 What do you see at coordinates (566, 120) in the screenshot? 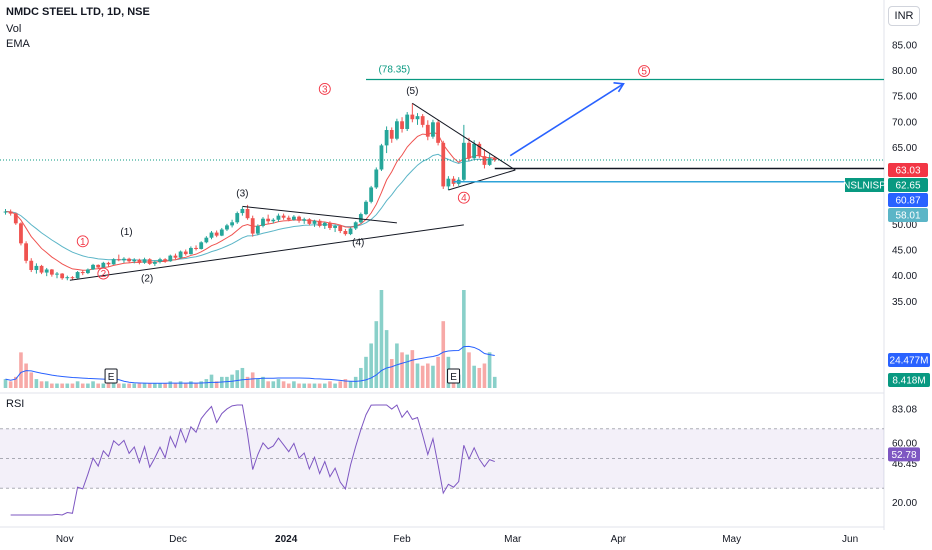
I see `projection-arrow` at bounding box center [566, 120].